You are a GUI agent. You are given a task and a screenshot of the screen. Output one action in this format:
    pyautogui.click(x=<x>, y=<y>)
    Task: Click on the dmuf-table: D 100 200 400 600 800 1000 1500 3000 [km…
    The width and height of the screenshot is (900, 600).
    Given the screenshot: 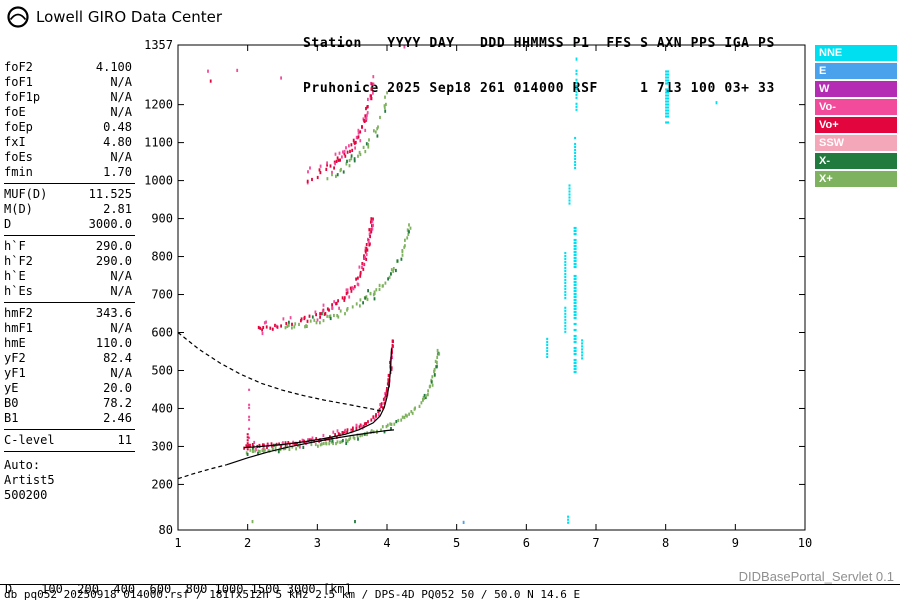 What is the action you would take?
    pyautogui.click(x=182, y=578)
    